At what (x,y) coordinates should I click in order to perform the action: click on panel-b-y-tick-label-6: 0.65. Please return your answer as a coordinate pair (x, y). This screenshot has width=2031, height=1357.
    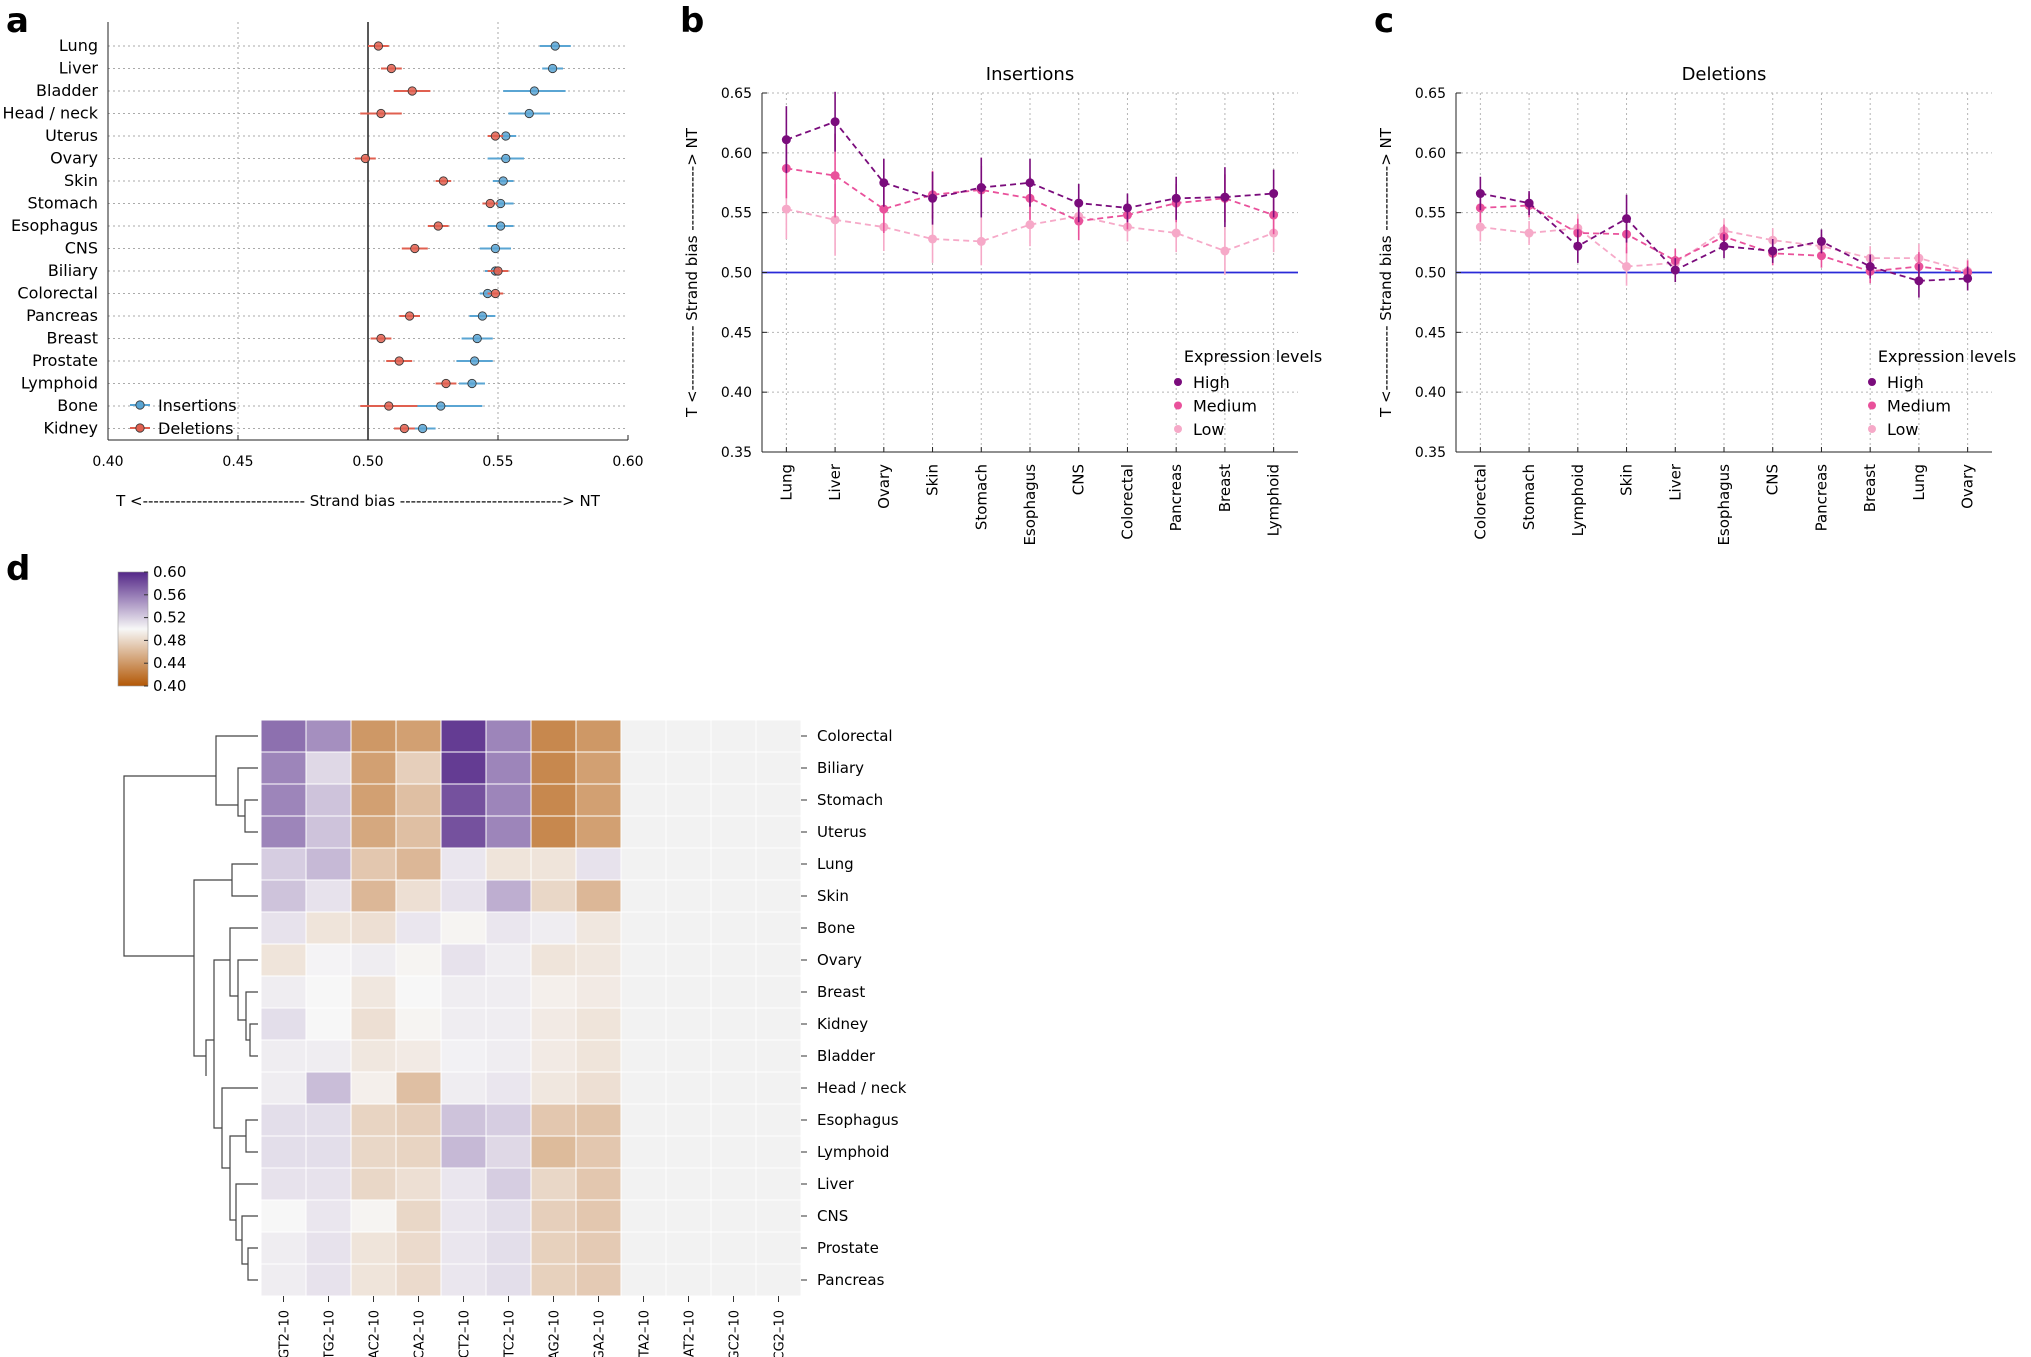
    Looking at the image, I should click on (736, 94).